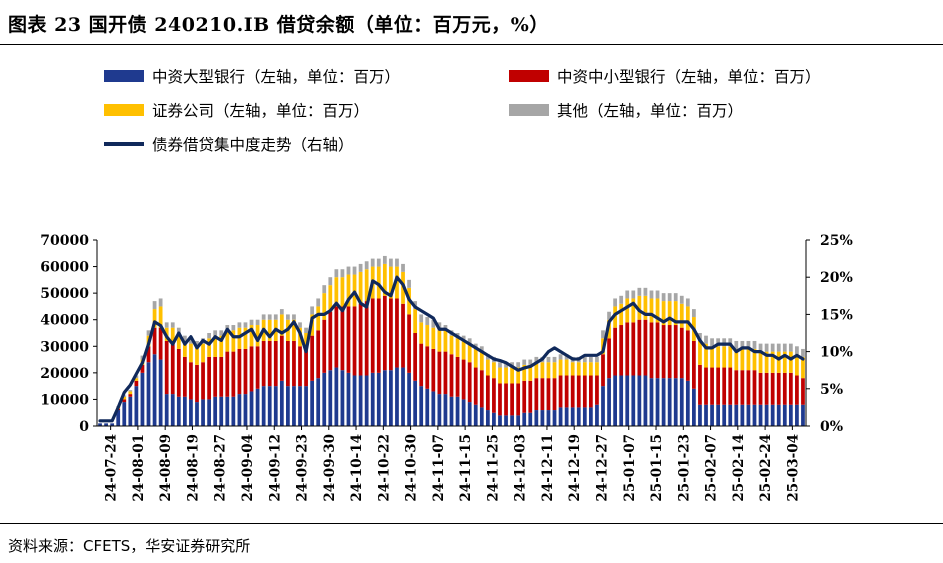  I want to click on x-tick-label-6: 24-09-12, so click(275, 468).